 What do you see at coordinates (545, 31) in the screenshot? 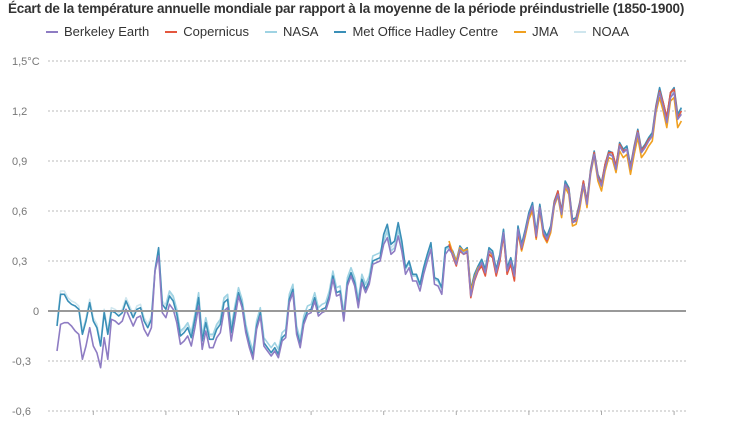
I see `legend-label: JMA` at bounding box center [545, 31].